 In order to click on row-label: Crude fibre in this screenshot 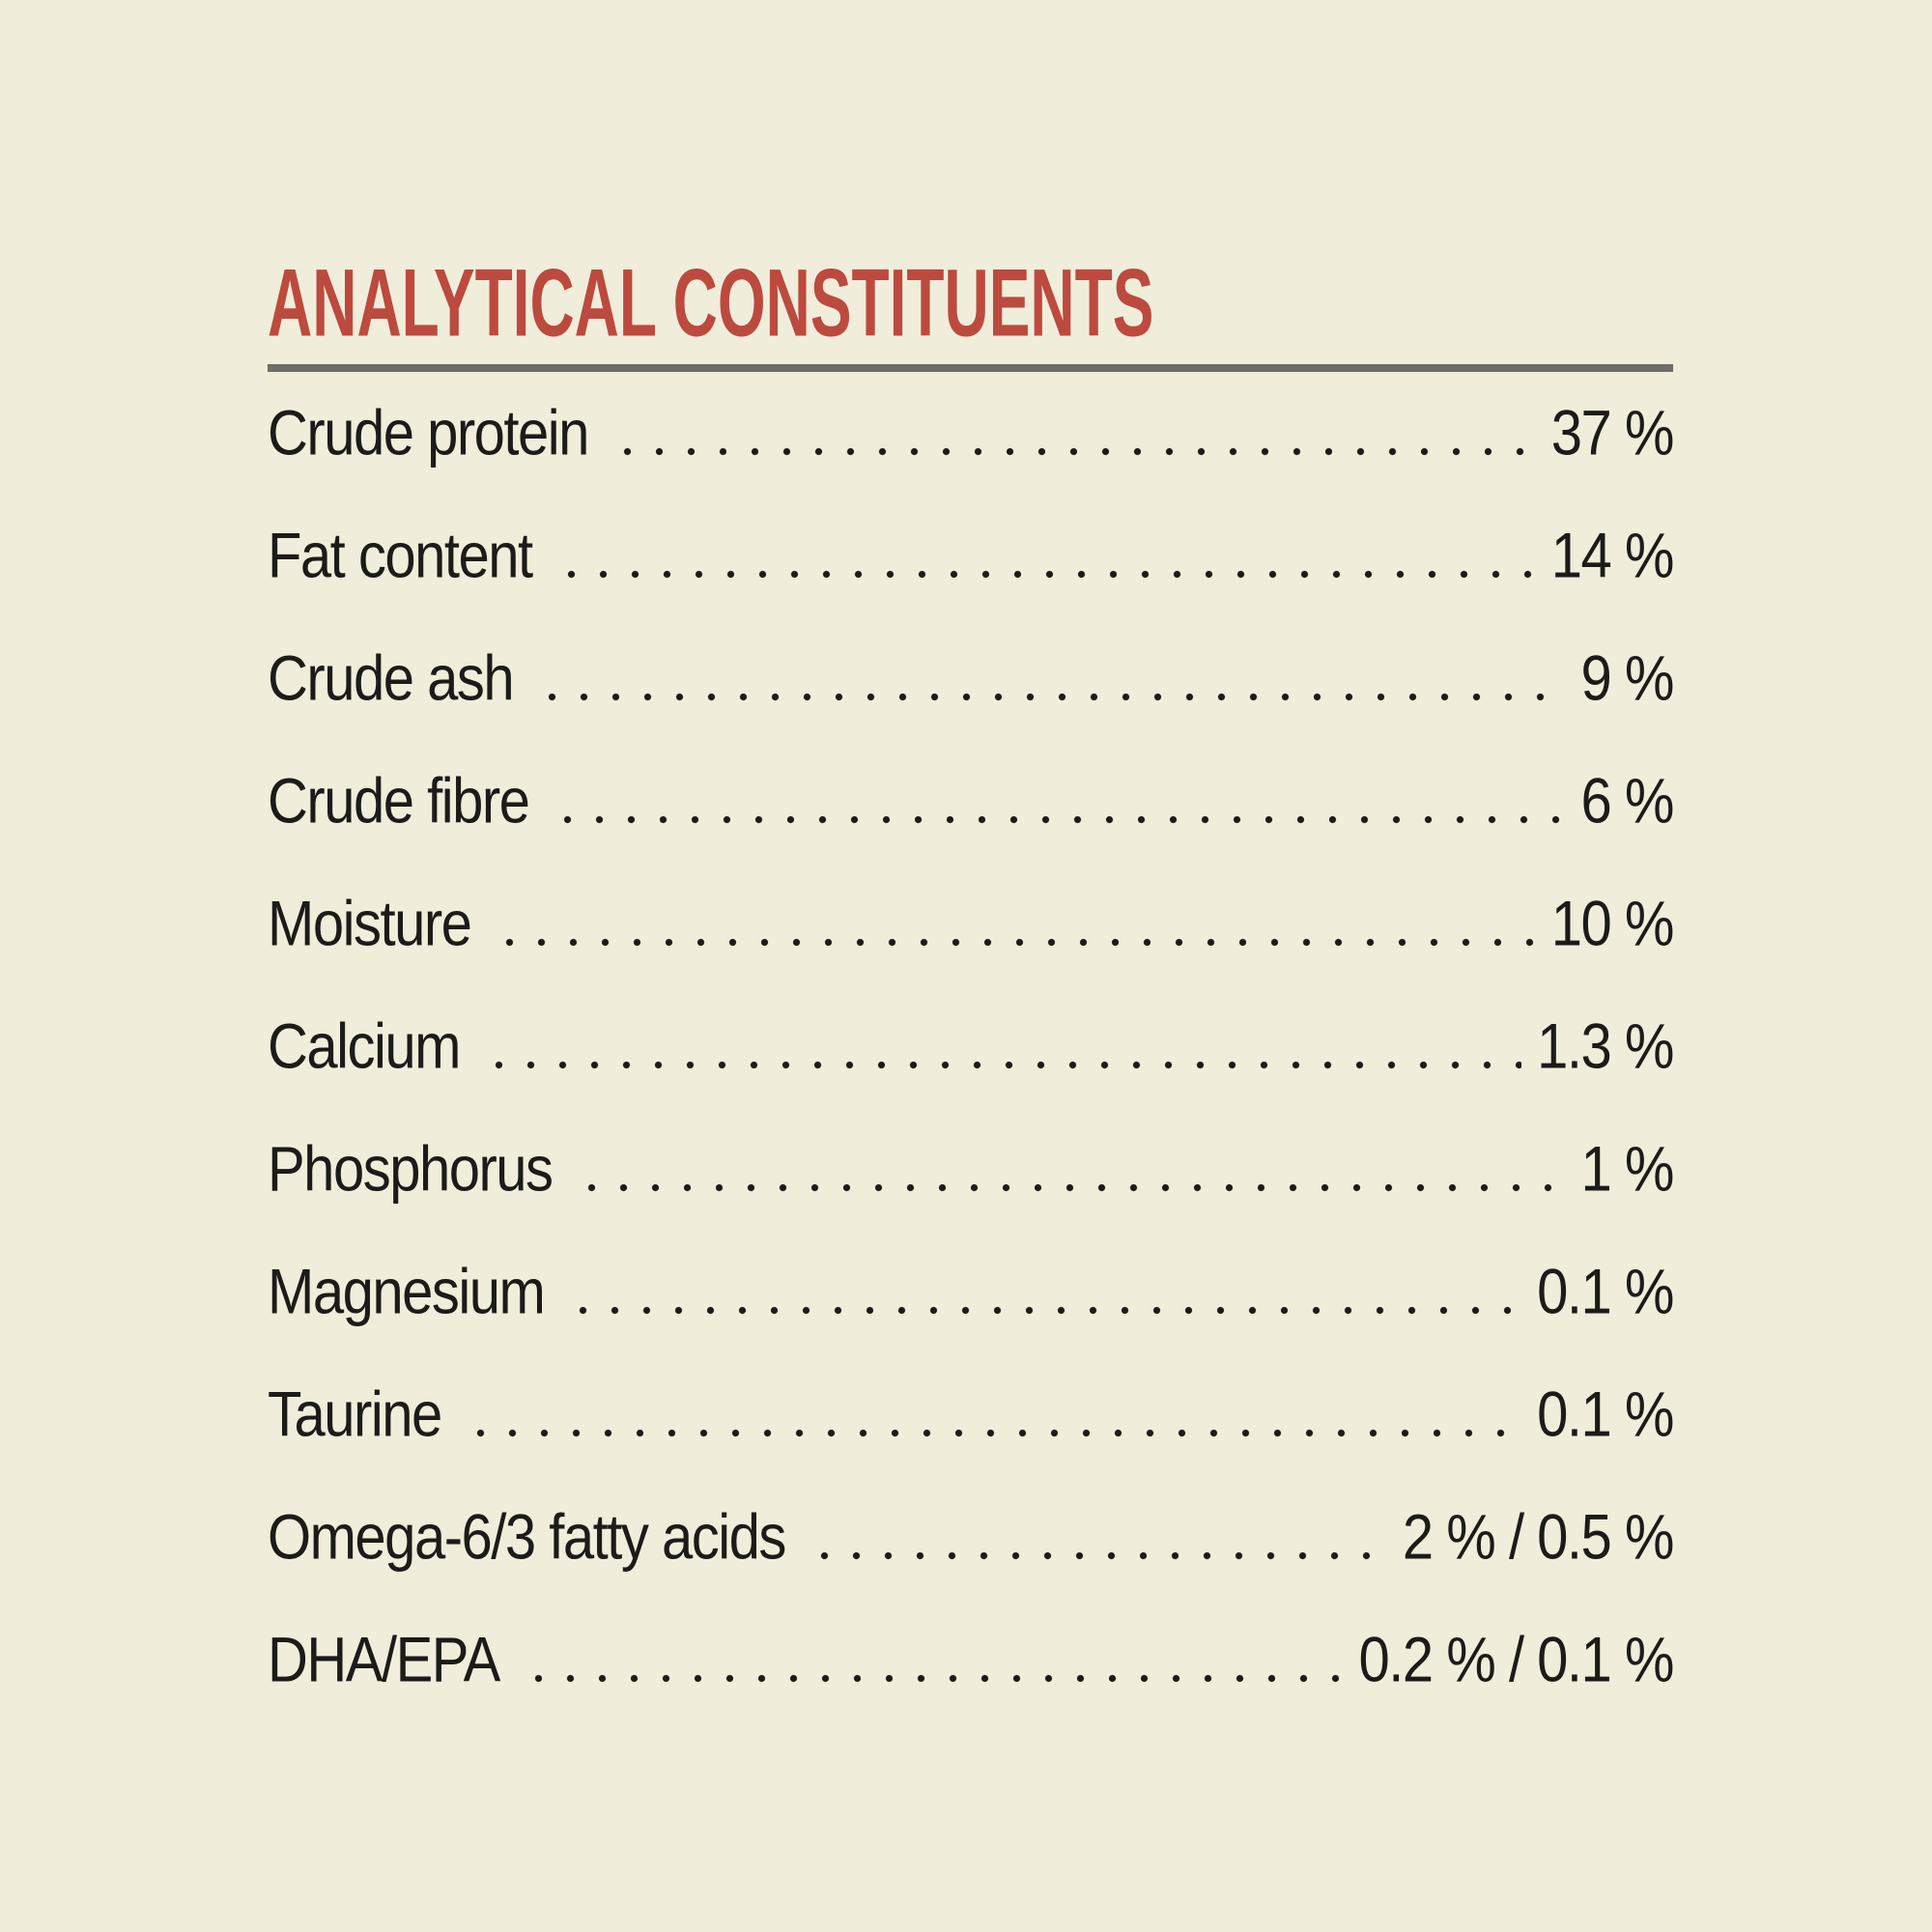, I will do `click(399, 801)`.